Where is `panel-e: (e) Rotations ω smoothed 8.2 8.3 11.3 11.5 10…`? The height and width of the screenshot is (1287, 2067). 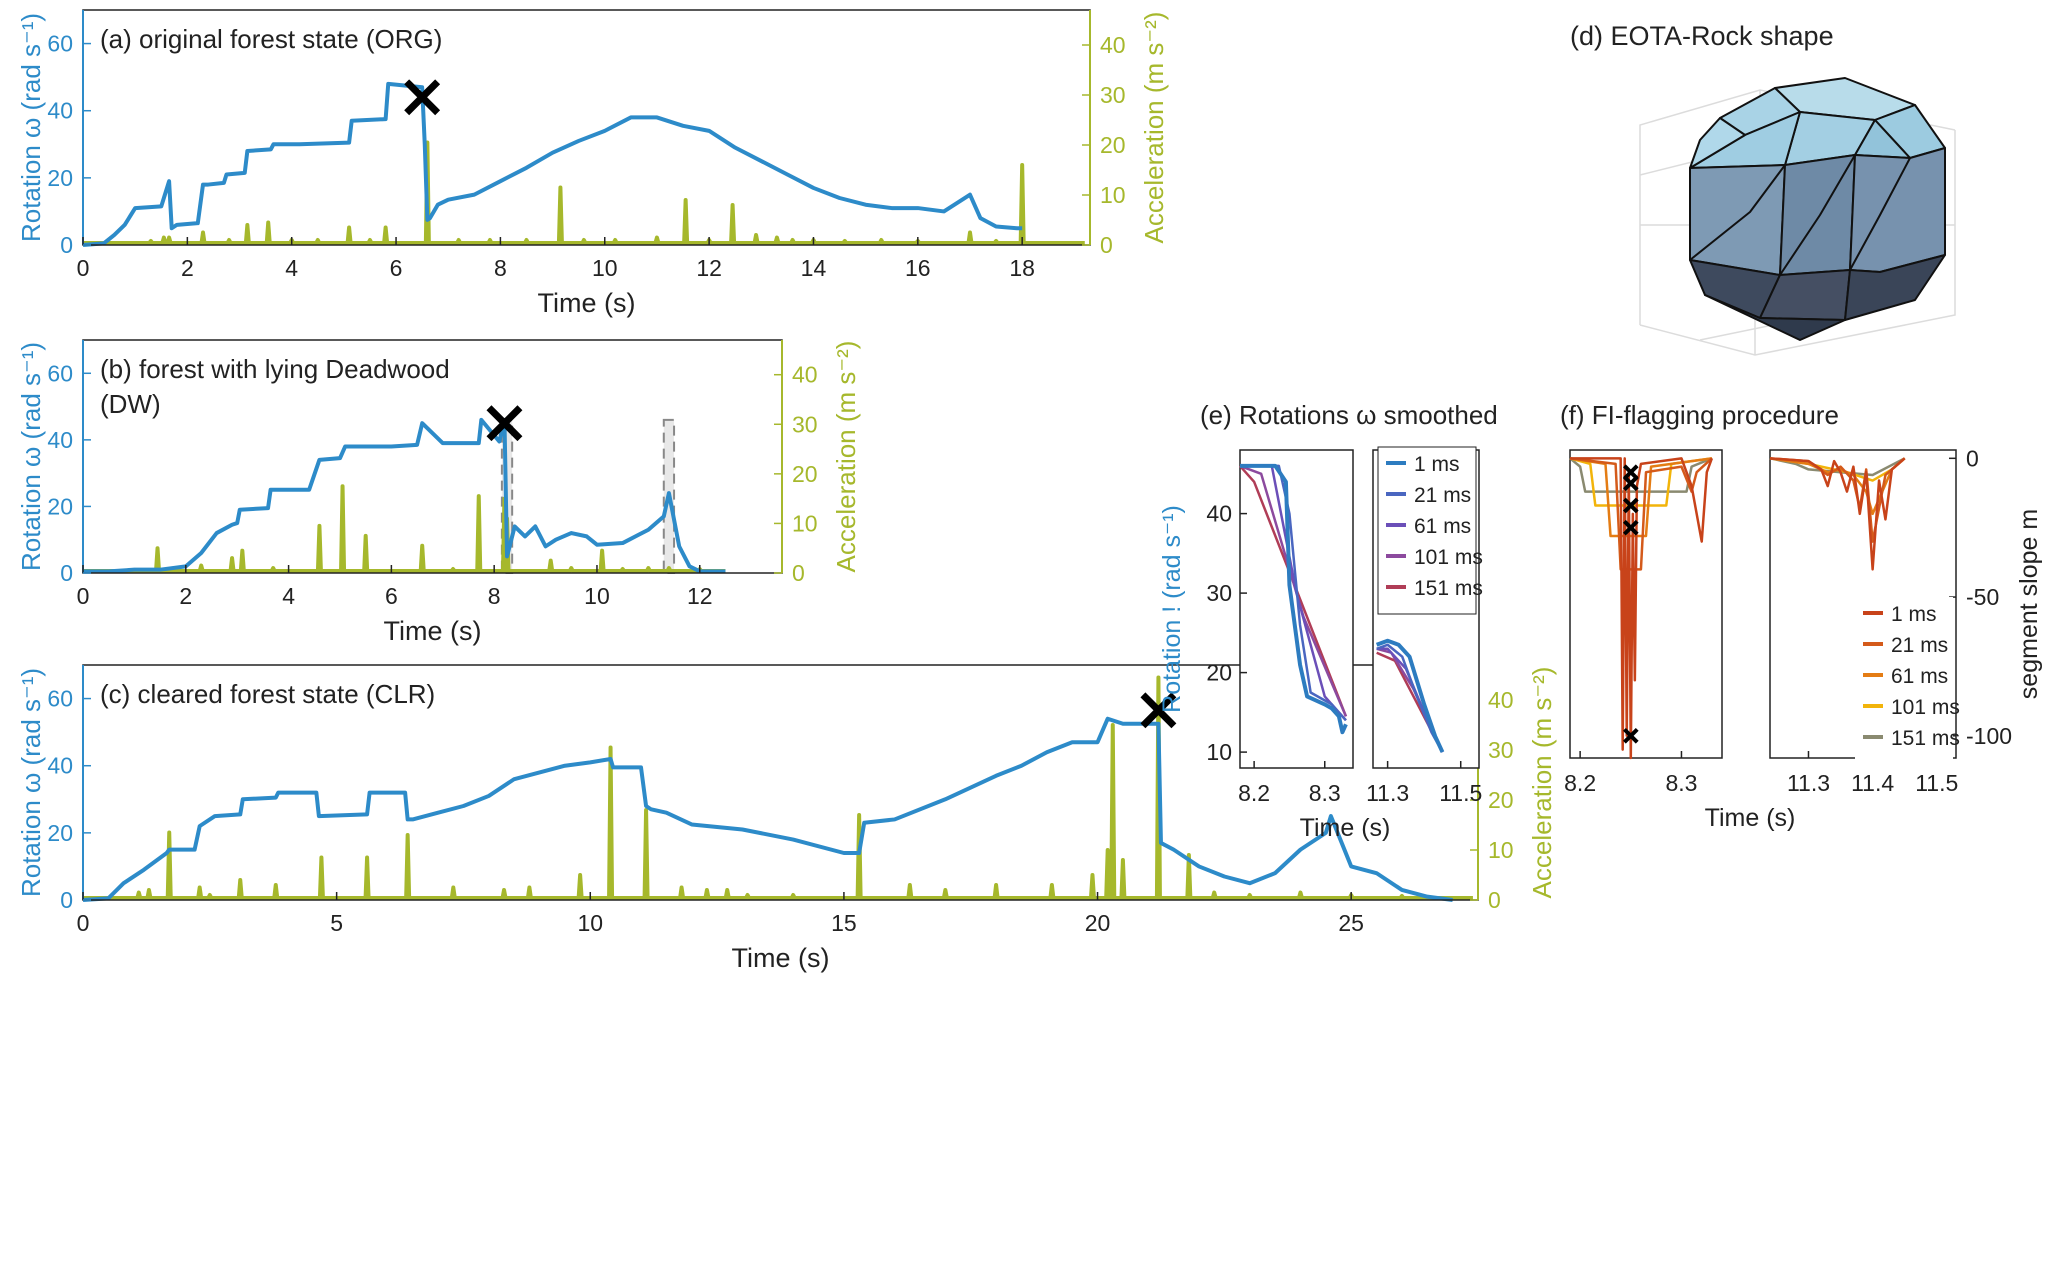
panel-e: (e) Rotations ω smoothed 8.2 8.3 11.3 11.5 10… is located at coordinates (1328, 621).